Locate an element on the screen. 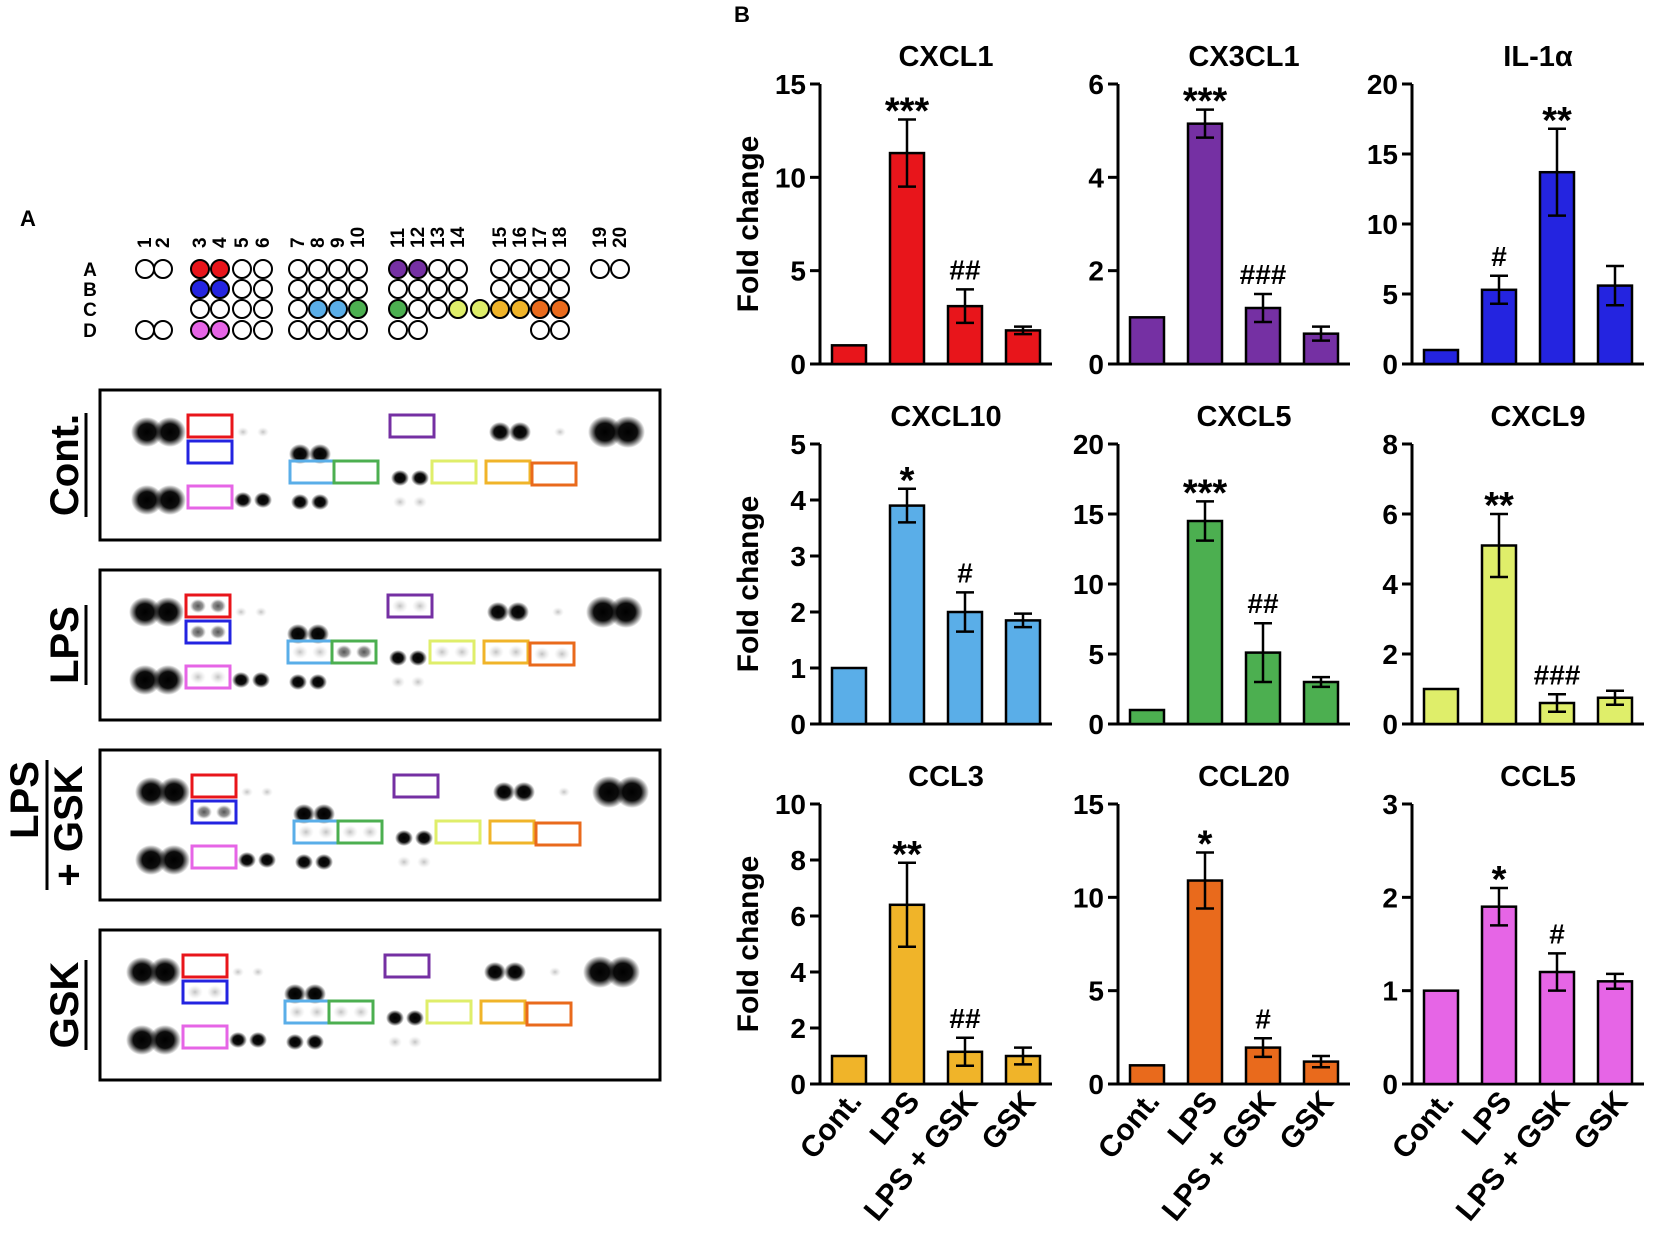 This screenshot has width=1654, height=1255. column-number: 16 is located at coordinates (520, 237).